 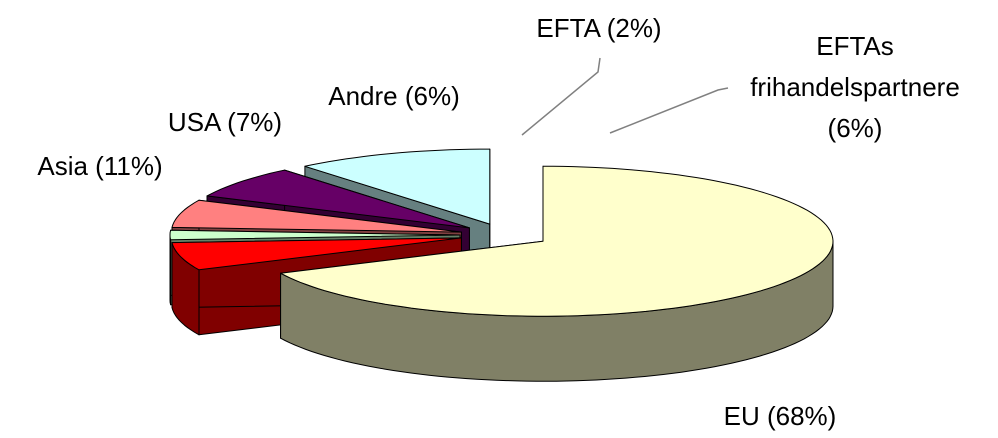 I want to click on slice-label: Asia (11%), so click(x=99, y=166).